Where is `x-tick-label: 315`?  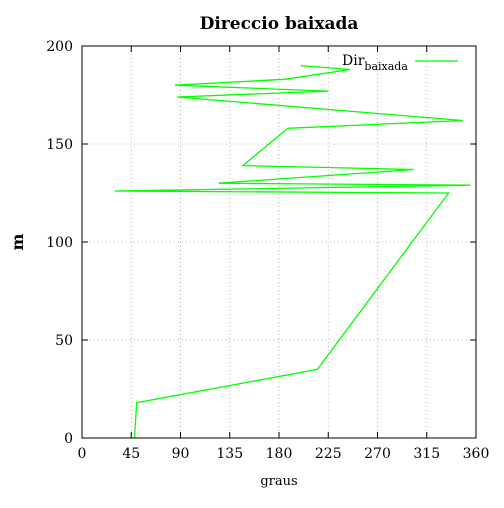
x-tick-label: 315 is located at coordinates (426, 454).